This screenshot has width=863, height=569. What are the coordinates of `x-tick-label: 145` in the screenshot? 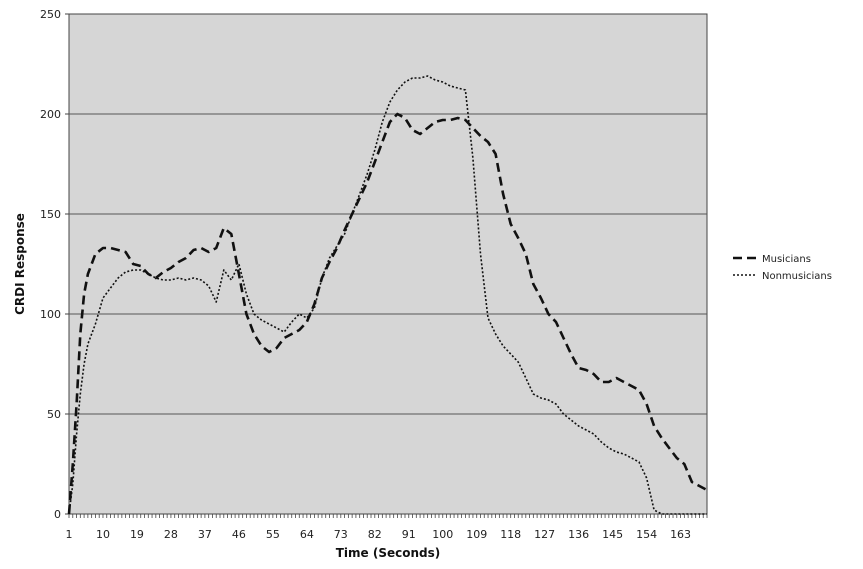 It's located at (612, 534).